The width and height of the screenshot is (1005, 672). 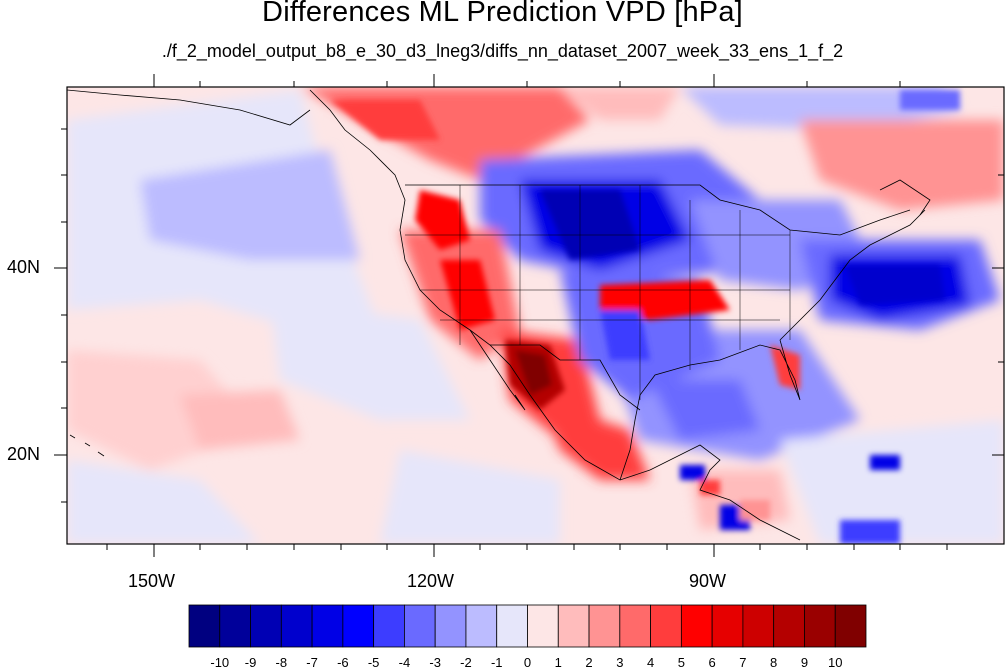 What do you see at coordinates (404, 662) in the screenshot?
I see `colorbar-label: -4` at bounding box center [404, 662].